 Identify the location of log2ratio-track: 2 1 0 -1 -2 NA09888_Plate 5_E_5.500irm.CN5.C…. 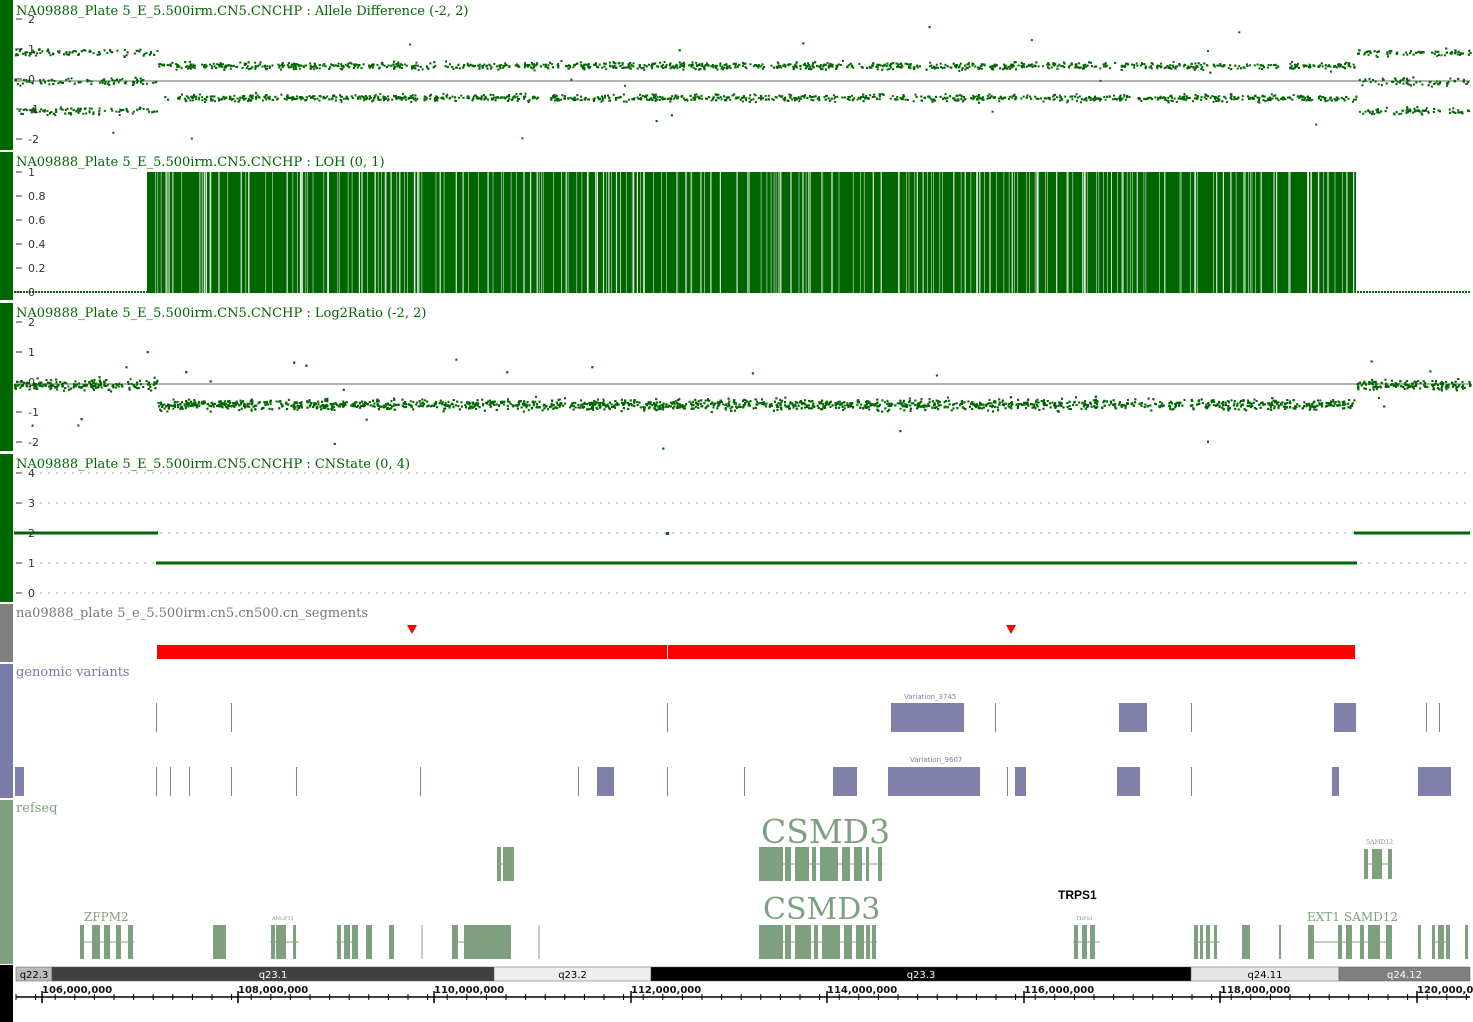
(736, 377).